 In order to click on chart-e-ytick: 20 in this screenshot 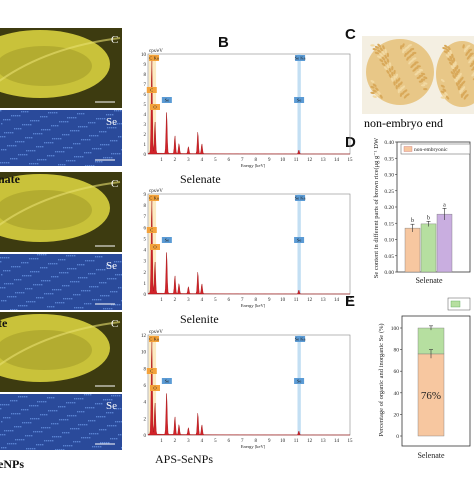, I will do `click(397, 415)`.